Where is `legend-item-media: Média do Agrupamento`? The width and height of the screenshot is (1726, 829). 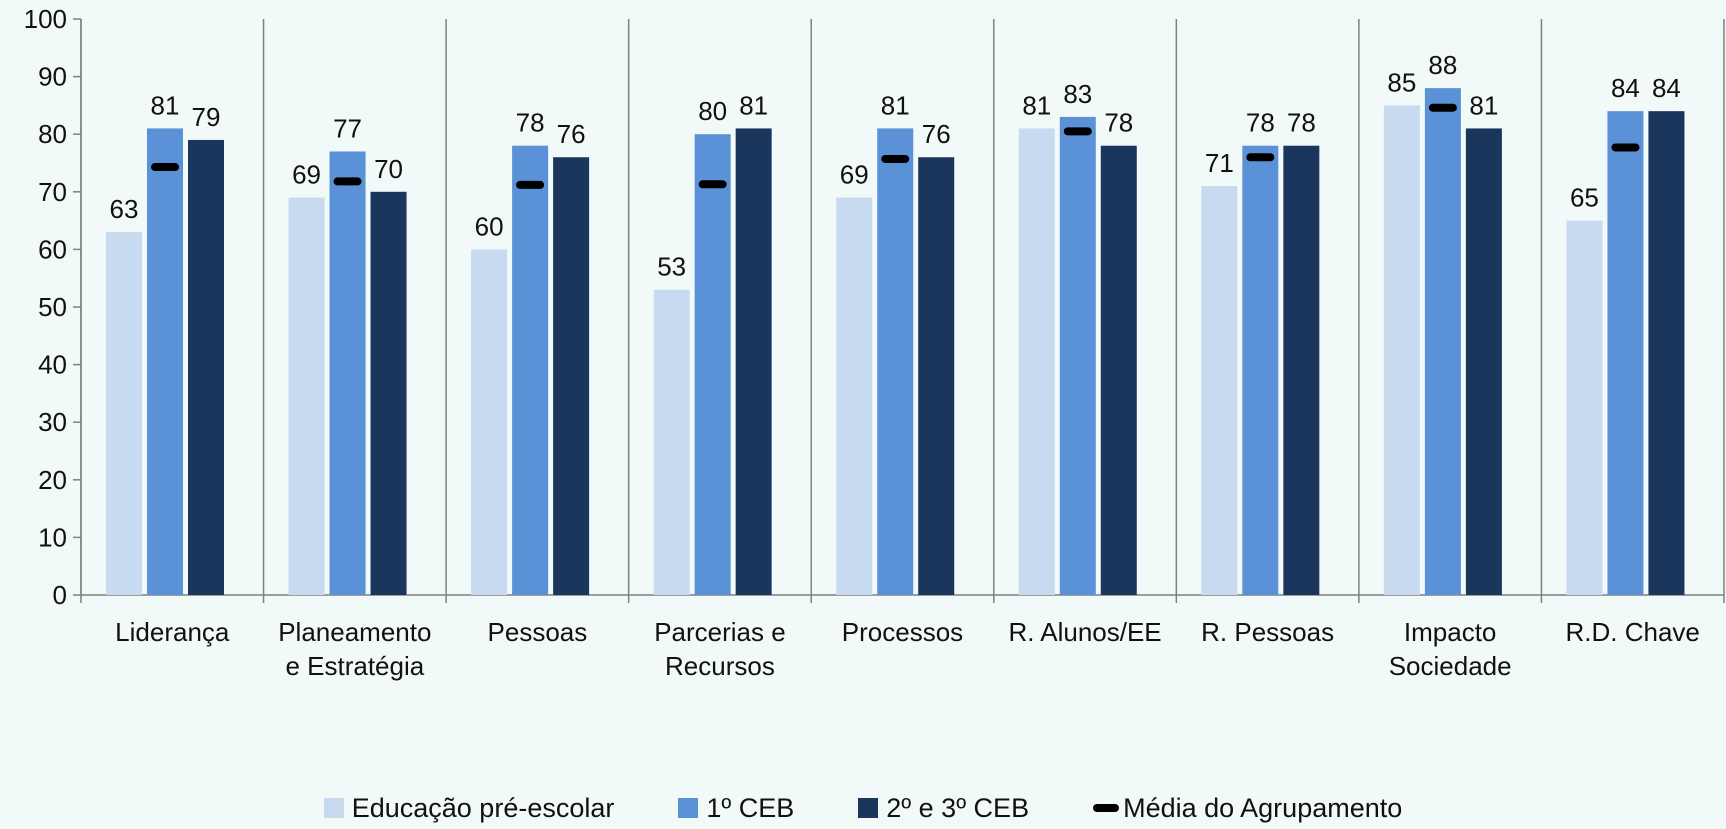
legend-item-media: Média do Agrupamento is located at coordinates (1247, 808).